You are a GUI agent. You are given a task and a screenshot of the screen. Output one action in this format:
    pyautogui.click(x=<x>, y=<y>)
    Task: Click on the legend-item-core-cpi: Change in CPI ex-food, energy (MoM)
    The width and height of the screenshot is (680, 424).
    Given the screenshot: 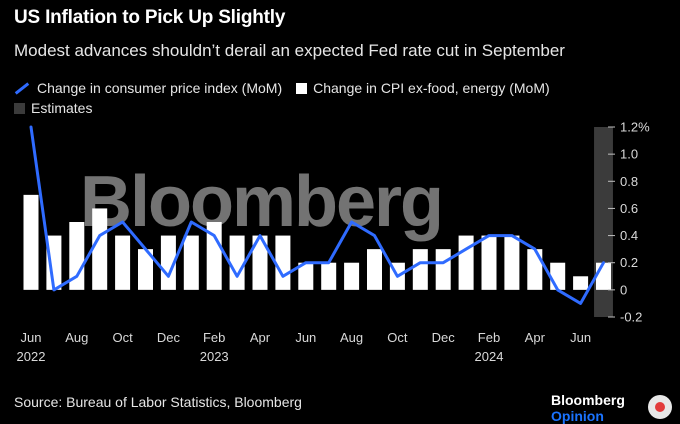 What is the action you would take?
    pyautogui.click(x=423, y=88)
    